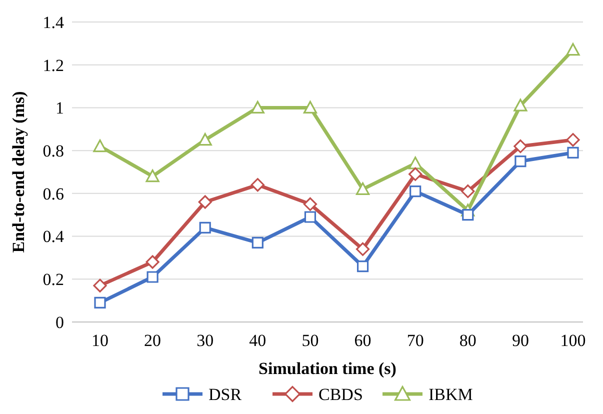  I want to click on x-tick-label: 30, so click(205, 340).